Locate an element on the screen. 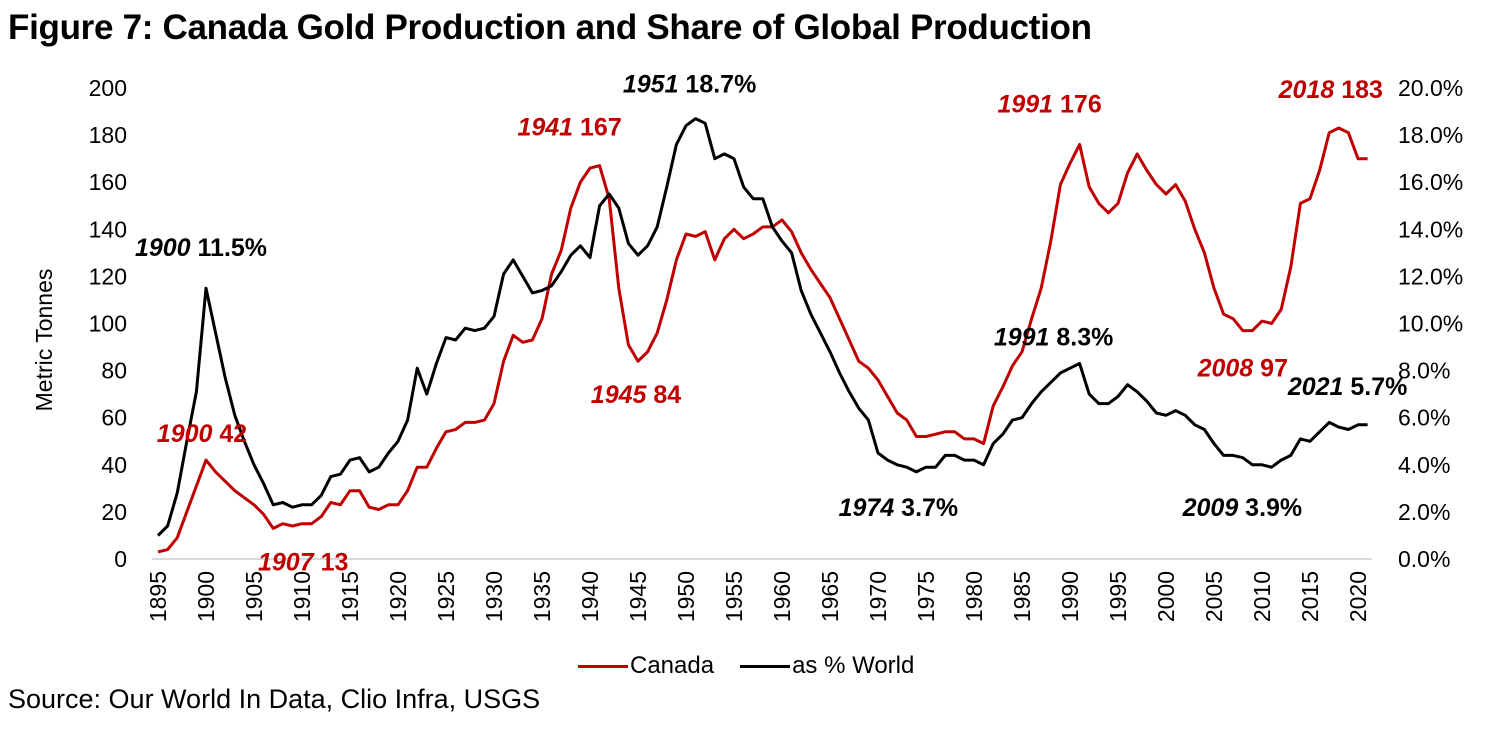 The width and height of the screenshot is (1511, 733). y2-tick-label: 18.0% is located at coordinates (1430, 135).